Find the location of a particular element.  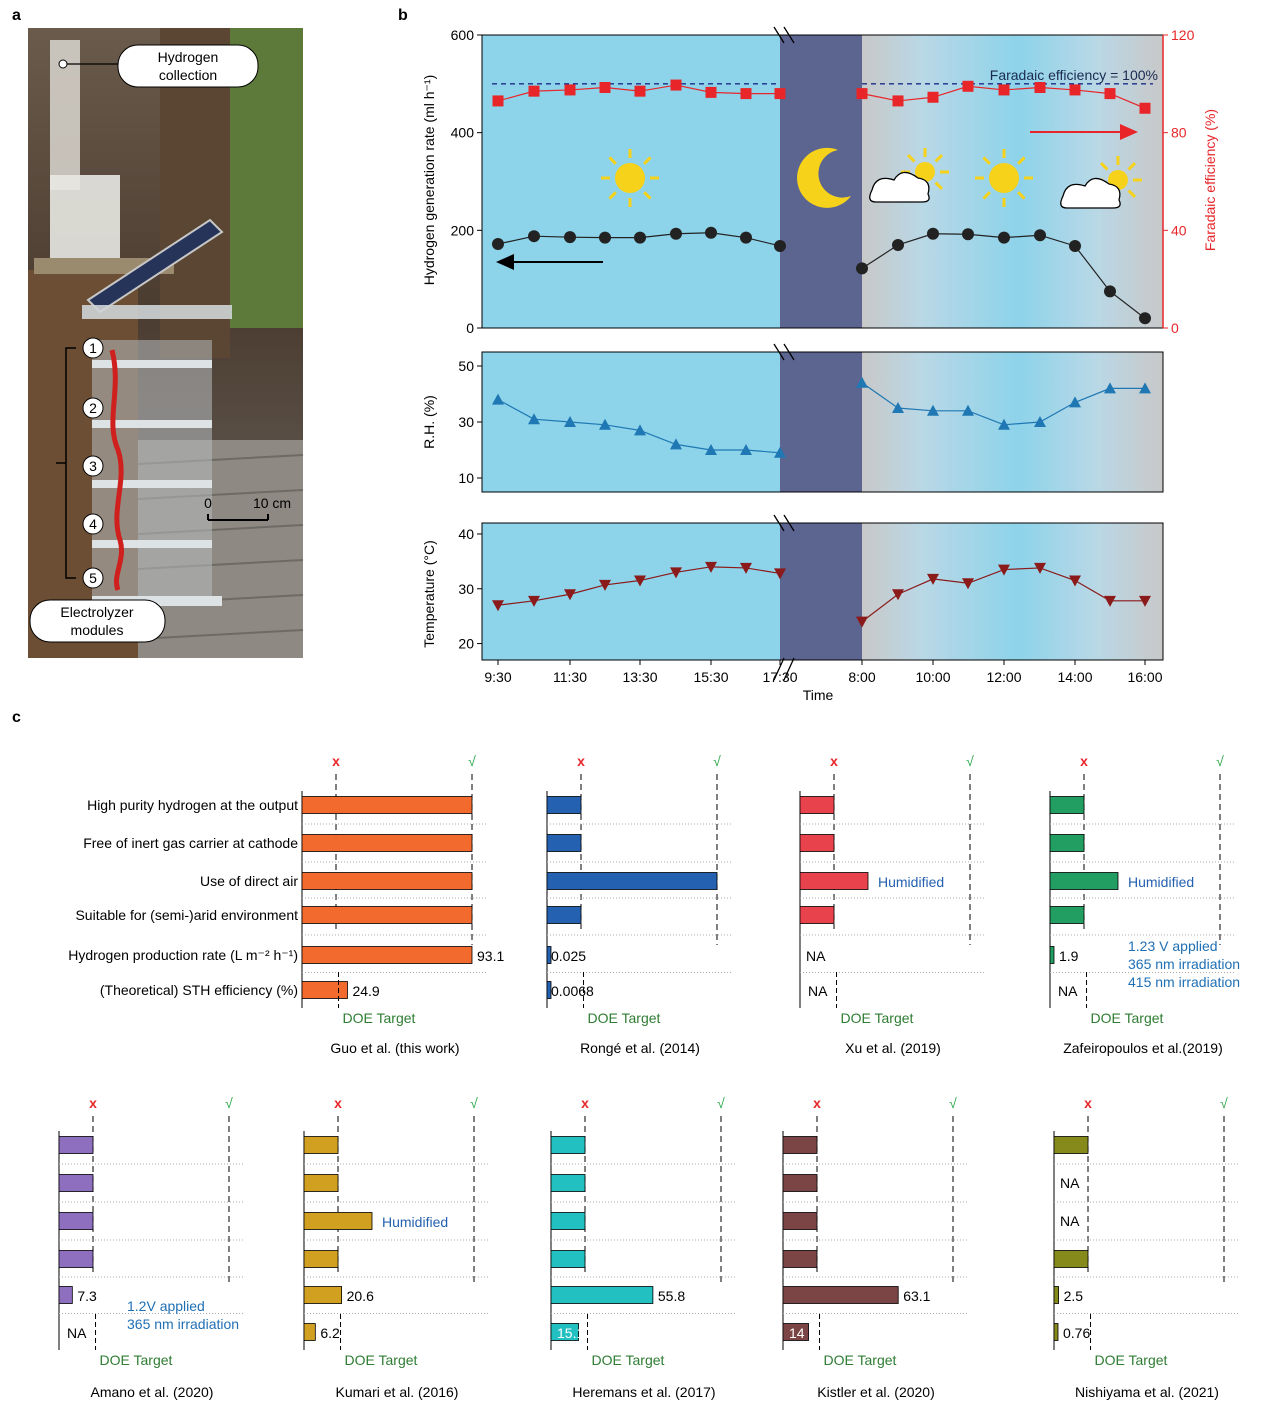

criterion-label: Use of direct air is located at coordinates (249, 881).